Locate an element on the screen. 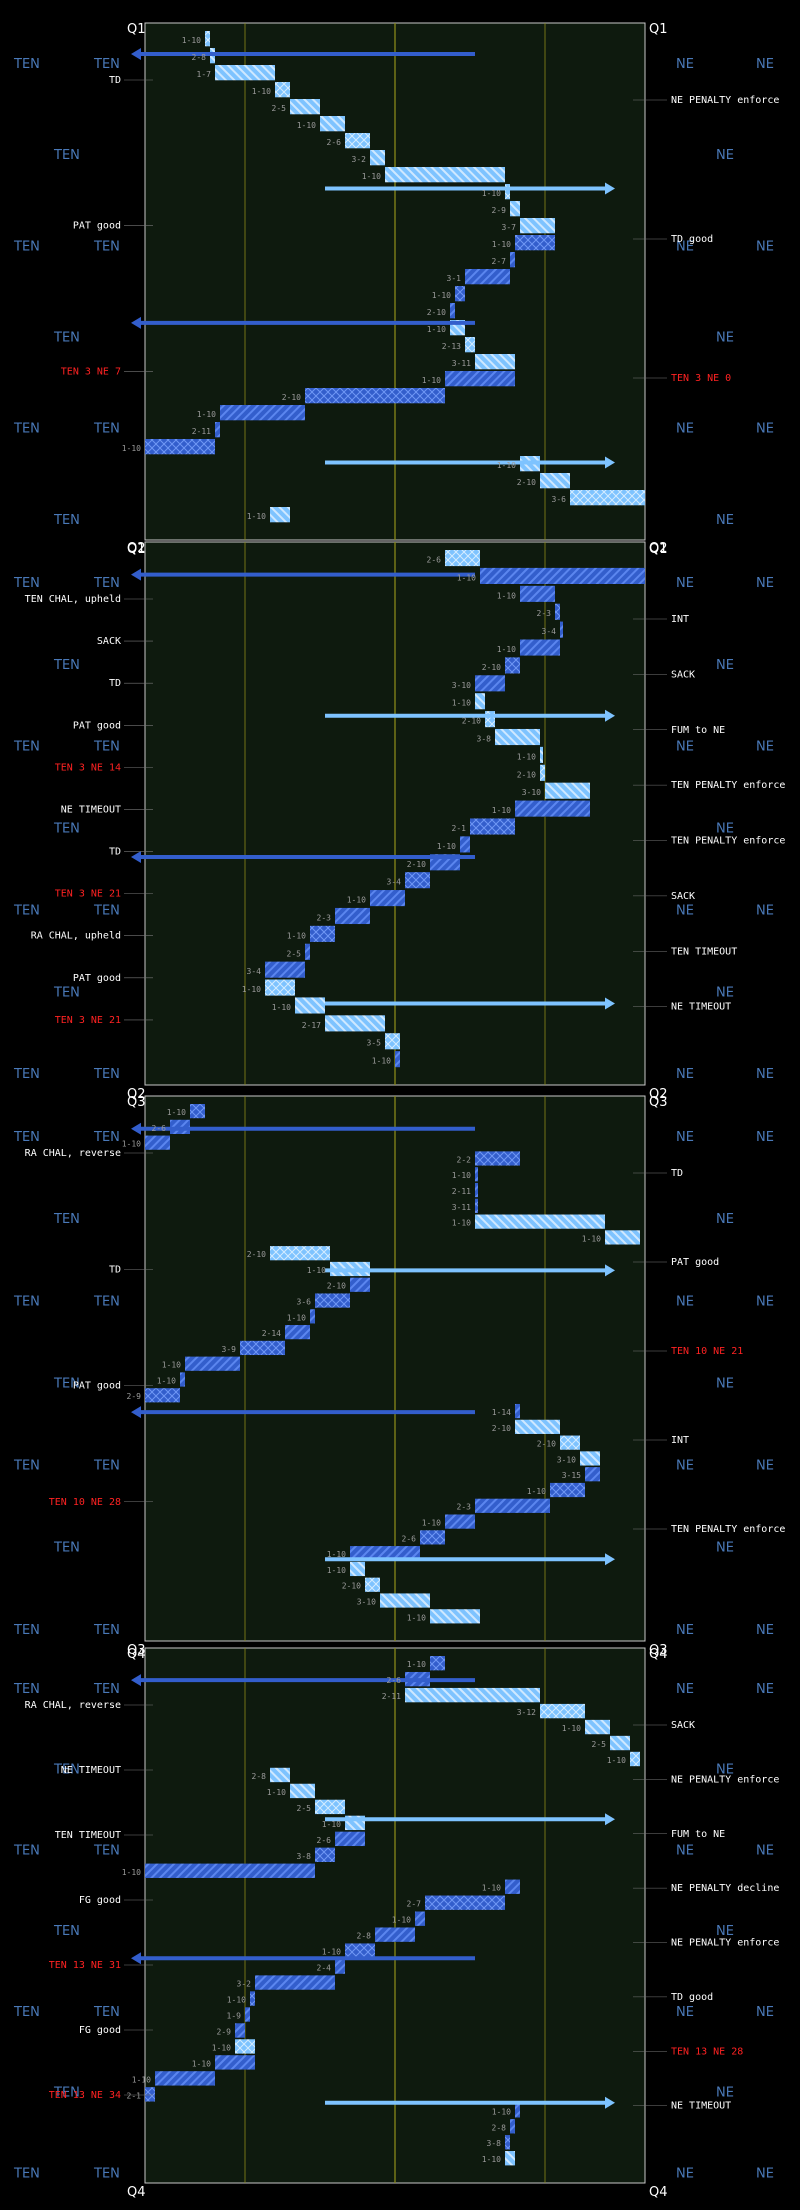 This screenshot has width=800, height=2210. right-event-label: PAT good is located at coordinates (695, 1262).